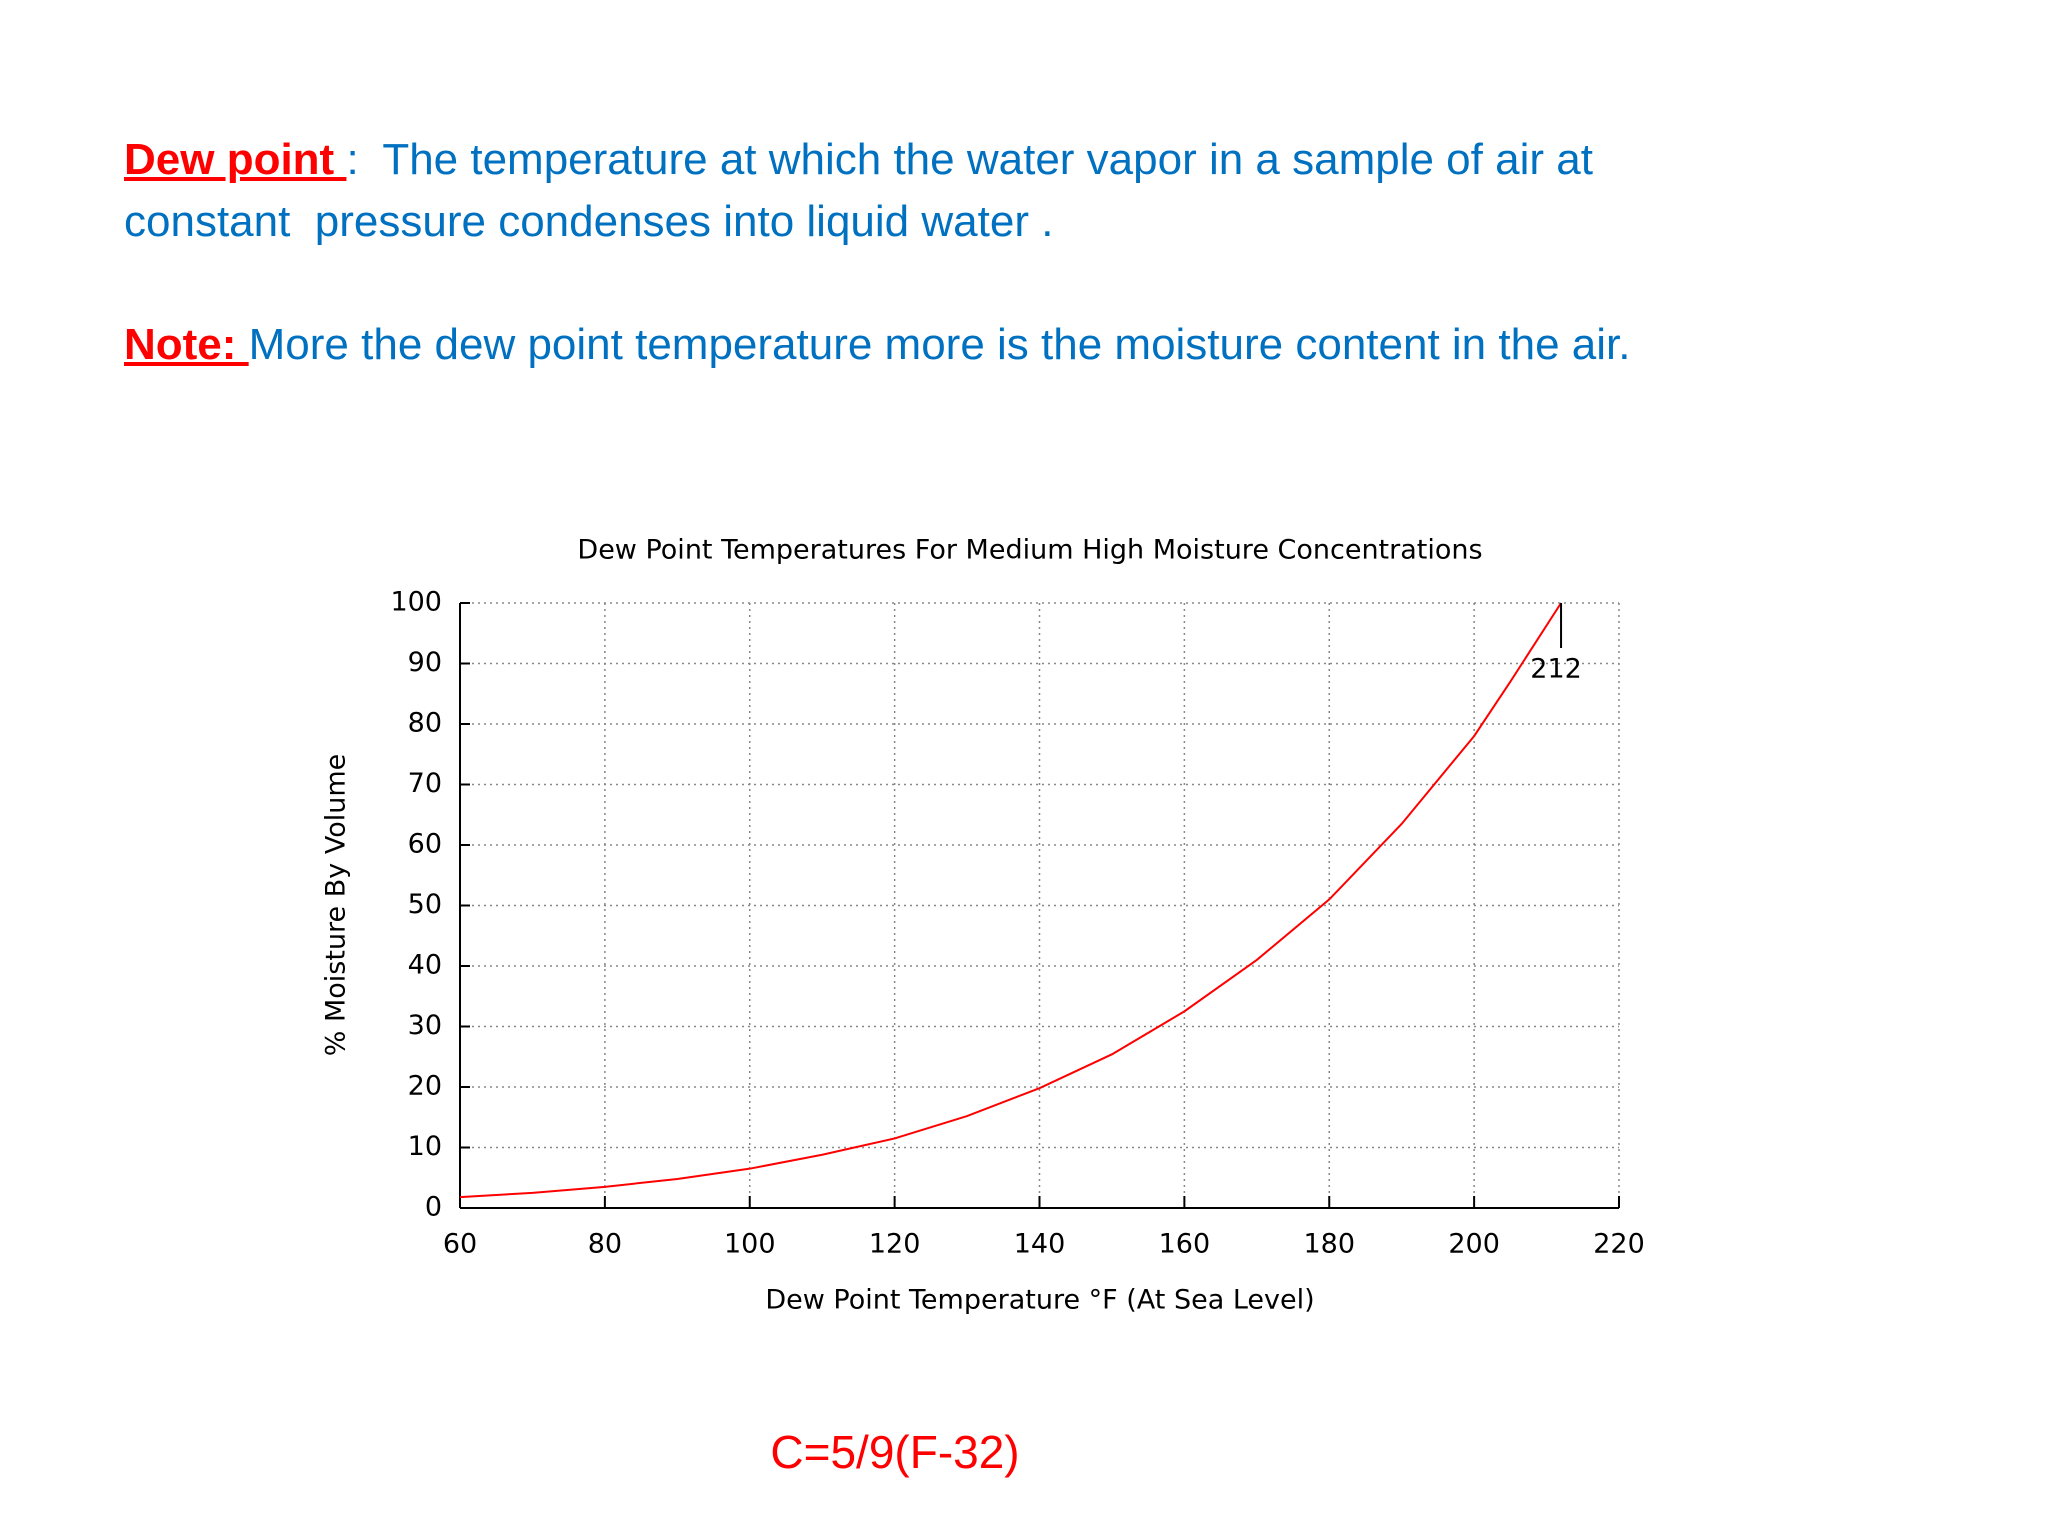  What do you see at coordinates (1040, 1244) in the screenshot?
I see `x-tick-label: 140` at bounding box center [1040, 1244].